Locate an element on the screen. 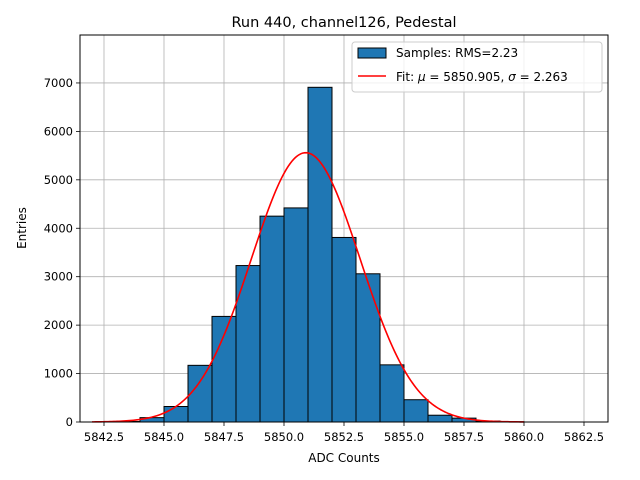 The height and width of the screenshot is (480, 640). y-tick-label: 6000 is located at coordinates (58, 131).